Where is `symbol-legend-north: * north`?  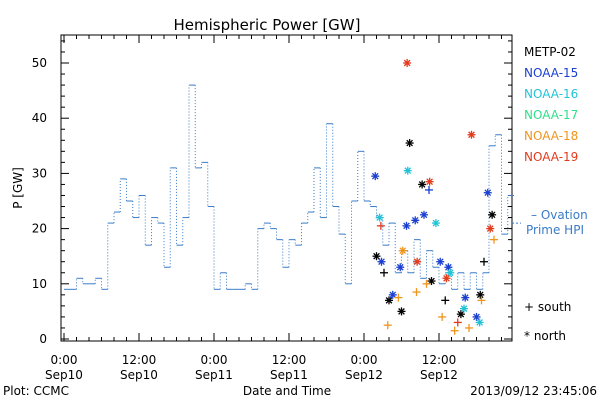
symbol-legend-north: * north is located at coordinates (545, 336).